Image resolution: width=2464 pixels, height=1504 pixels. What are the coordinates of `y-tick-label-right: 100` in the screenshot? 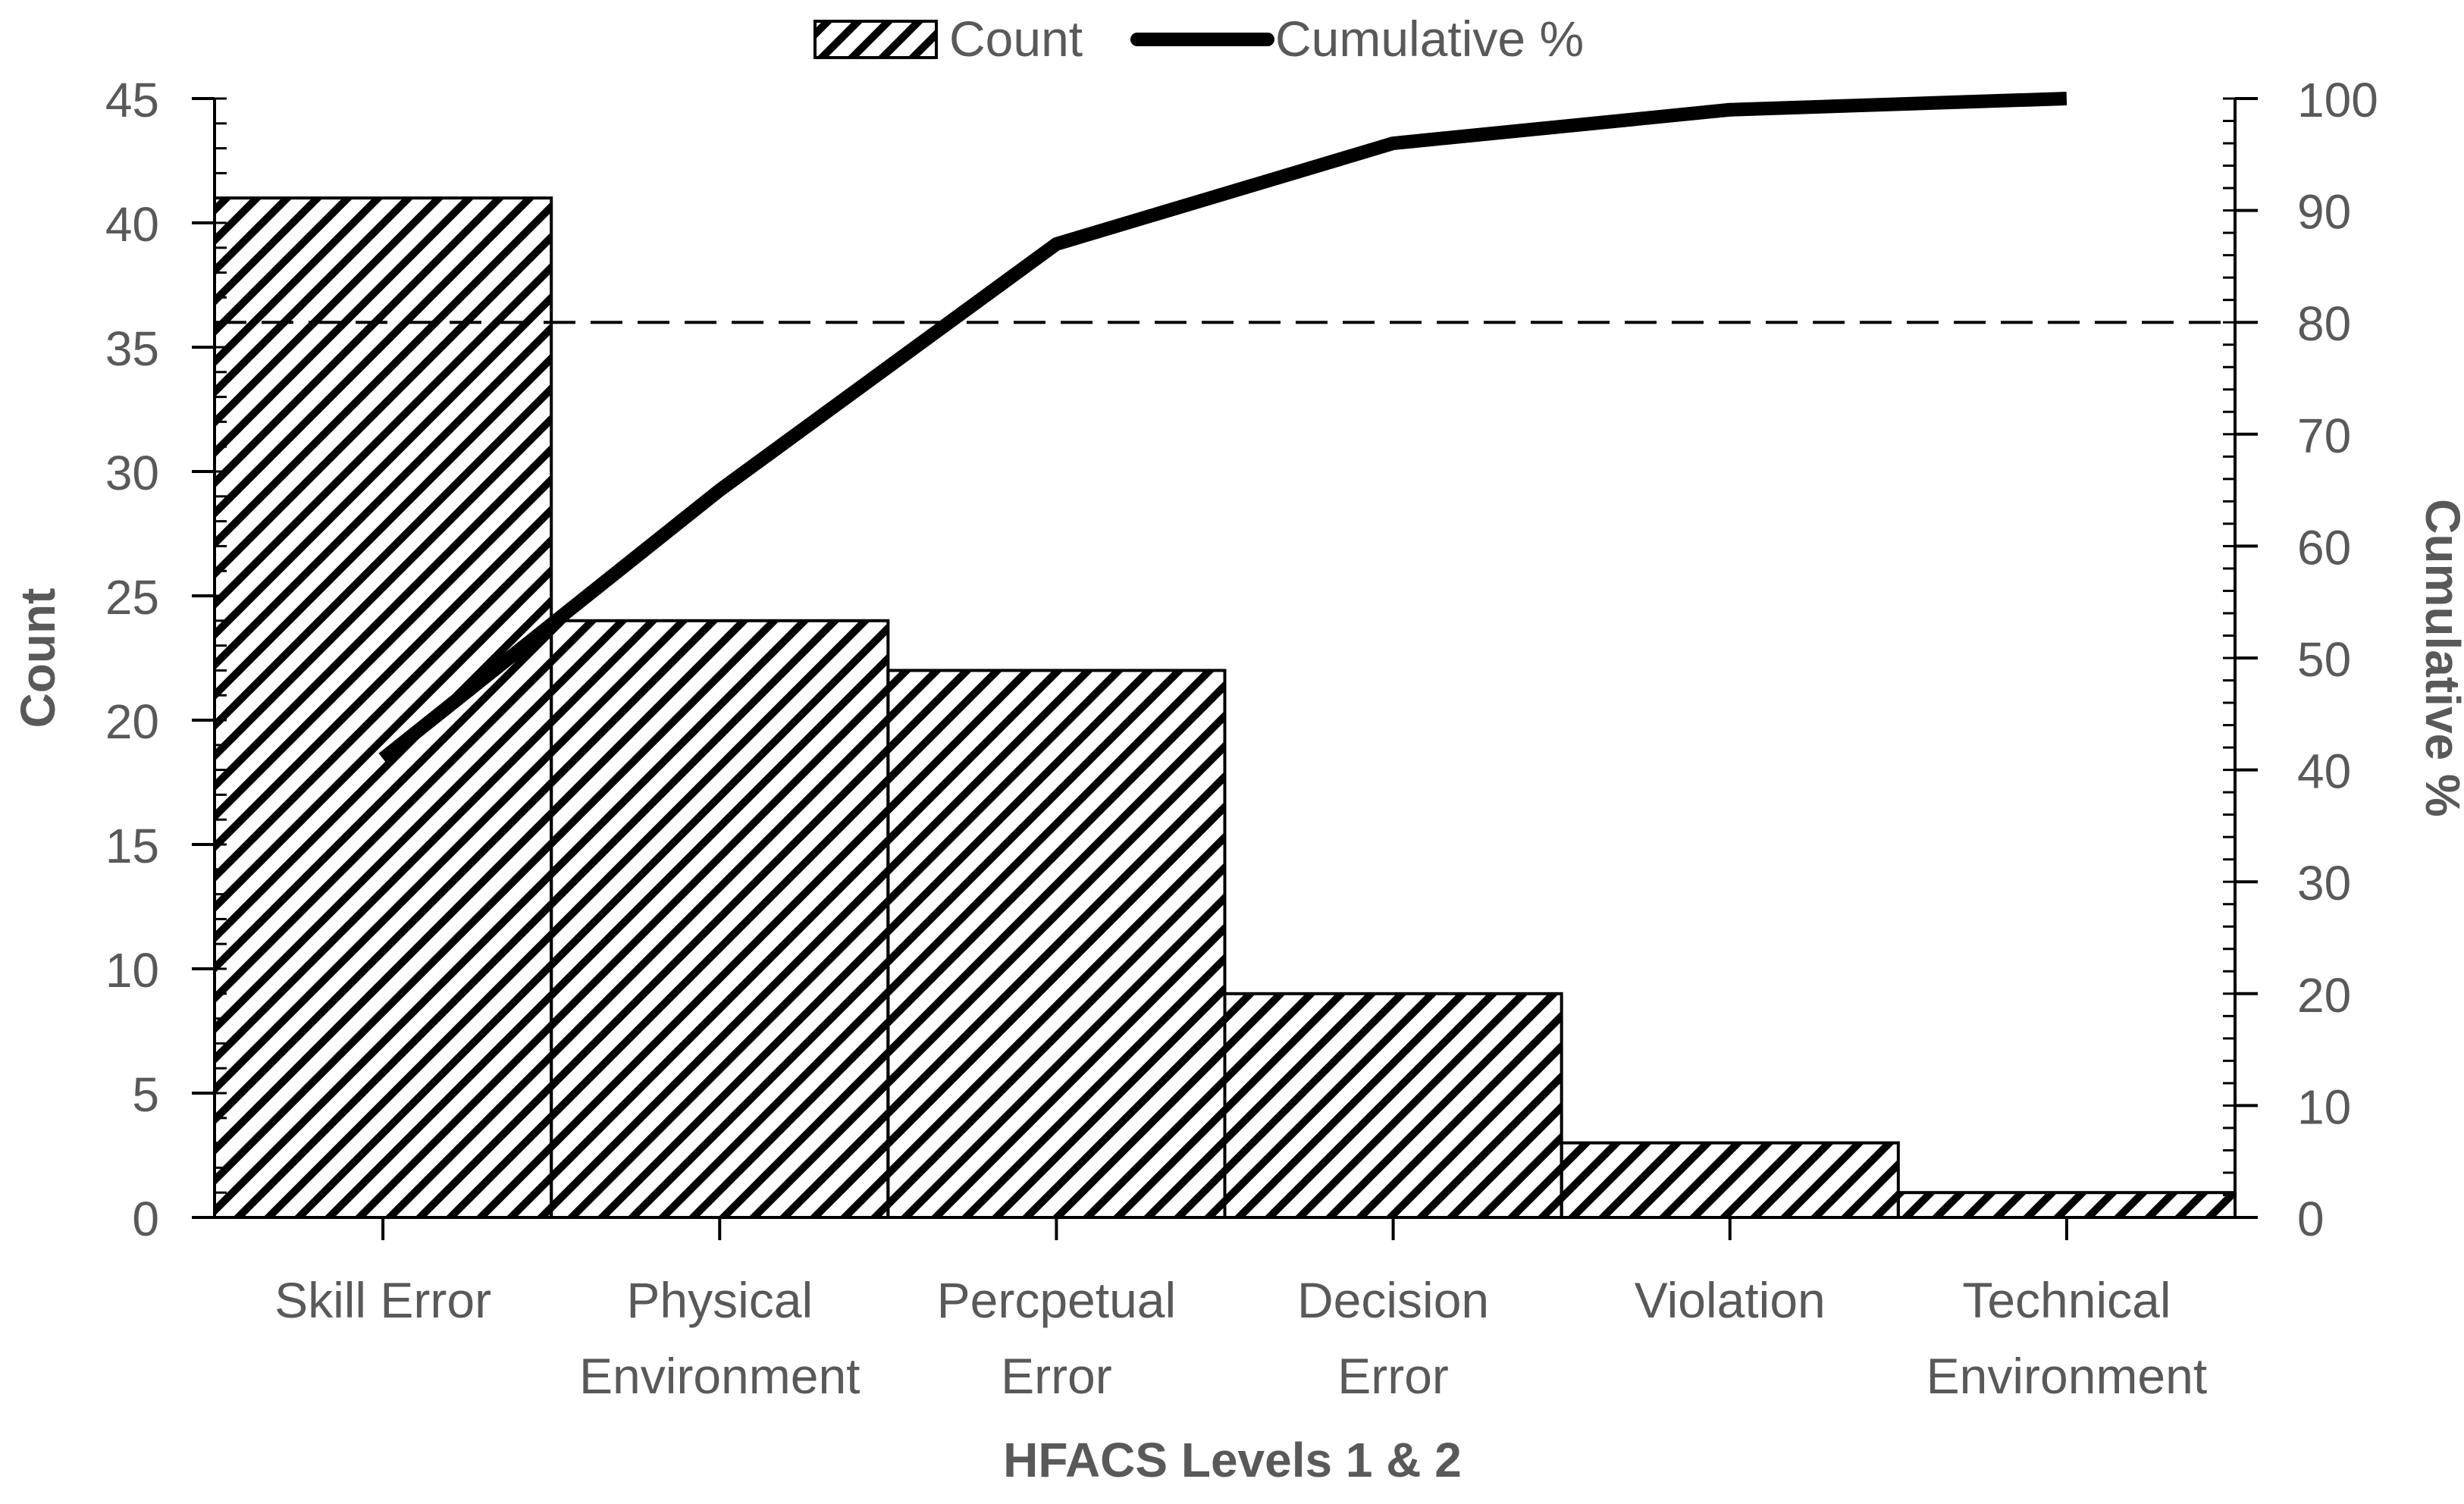 It's located at (2337, 100).